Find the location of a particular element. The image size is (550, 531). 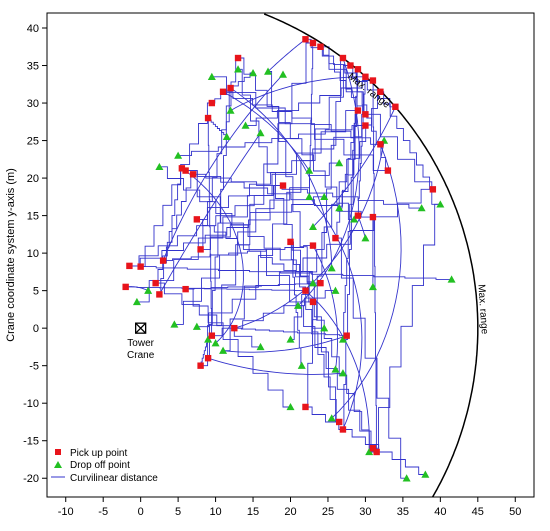

x-tick-label: 0 is located at coordinates (141, 512).